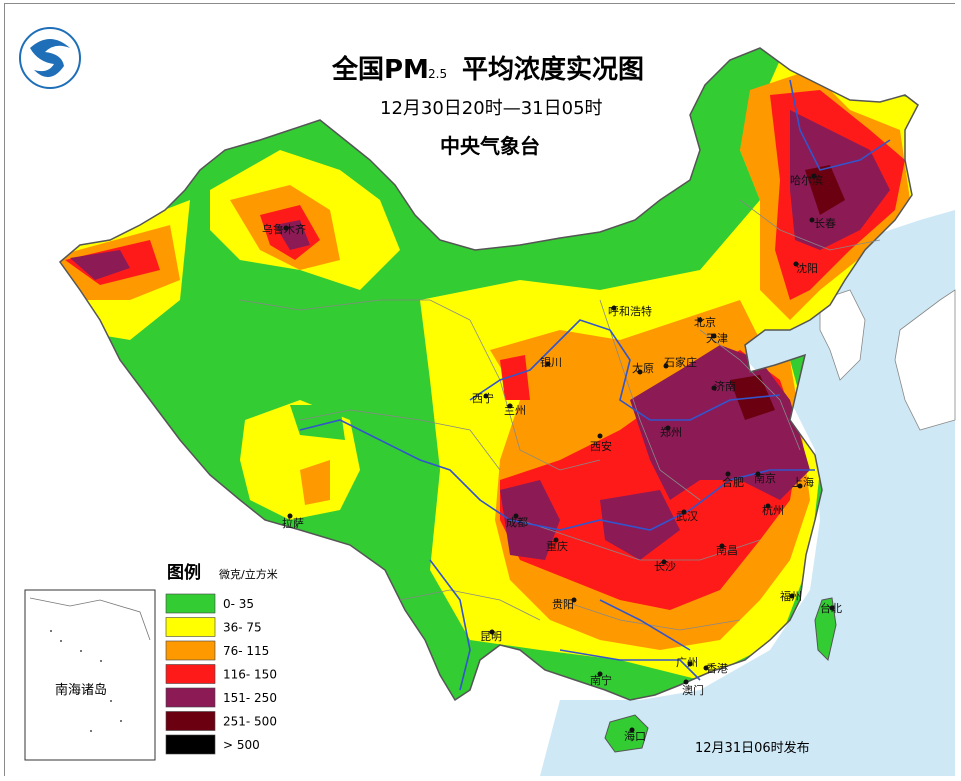  What do you see at coordinates (680, 362) in the screenshot?
I see `city-label-shijiazhuang: 石家庄` at bounding box center [680, 362].